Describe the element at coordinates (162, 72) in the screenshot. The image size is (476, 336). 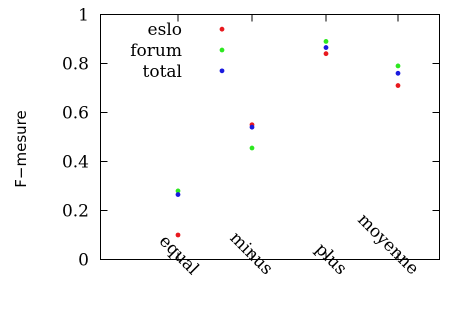
I see `legend-label-total: total` at that location.